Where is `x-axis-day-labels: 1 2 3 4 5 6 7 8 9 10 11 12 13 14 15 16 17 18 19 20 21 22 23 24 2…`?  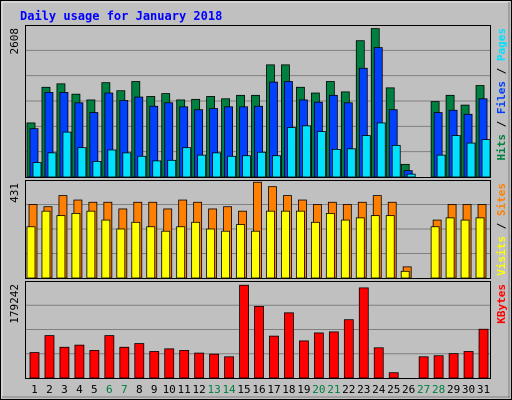
x-axis-day-labels: 1 2 3 4 5 6 7 8 9 10 11 12 13 14 15 16 17 18 19 20 21 22 23 24 2… is located at coordinates (260, 389).